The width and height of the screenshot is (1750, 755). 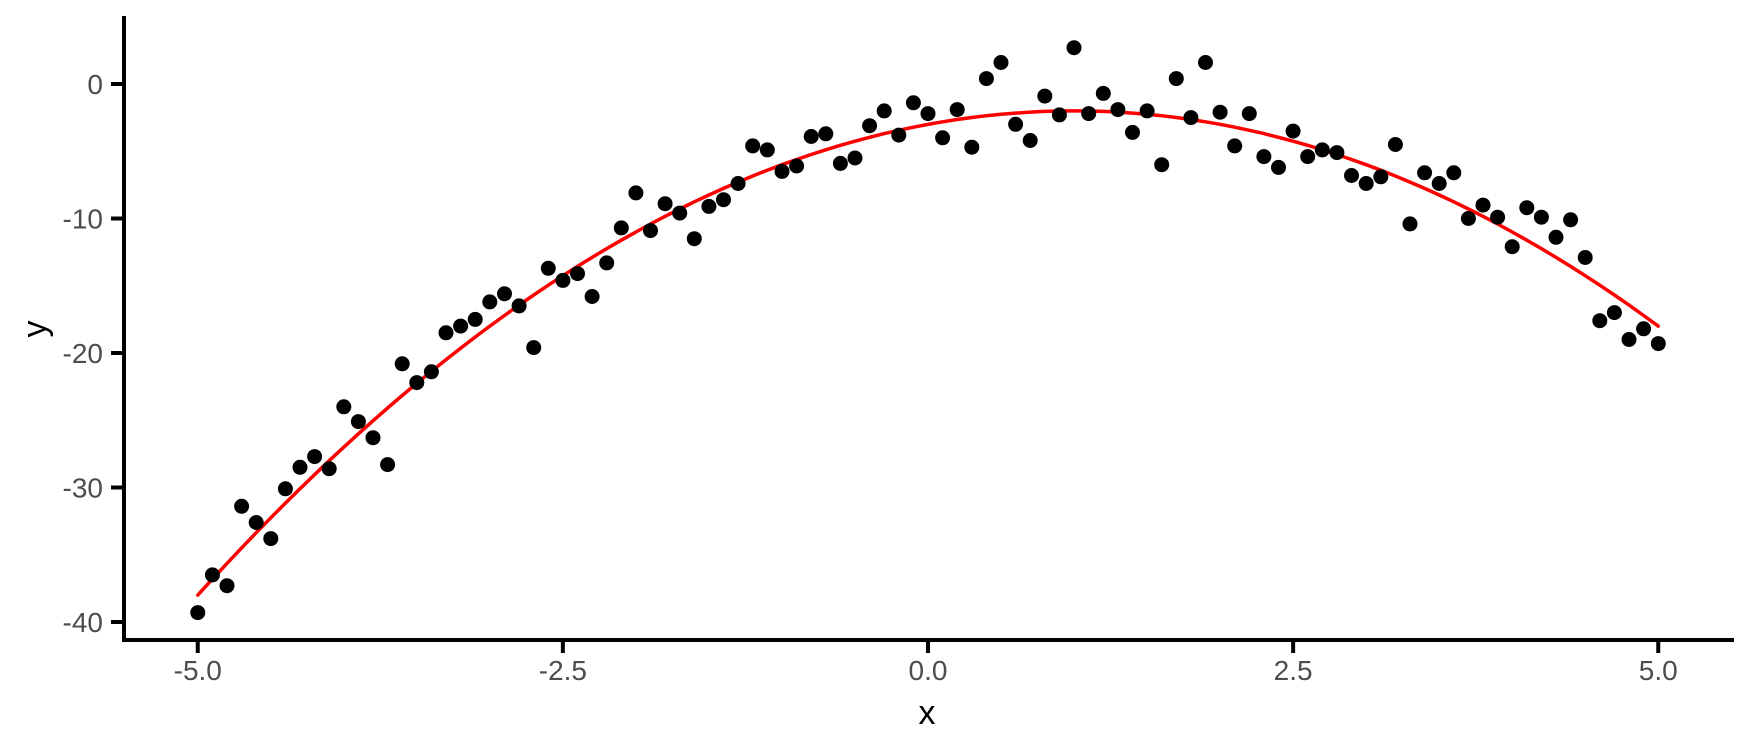 What do you see at coordinates (1658, 670) in the screenshot?
I see `x-tick-label: 5.0` at bounding box center [1658, 670].